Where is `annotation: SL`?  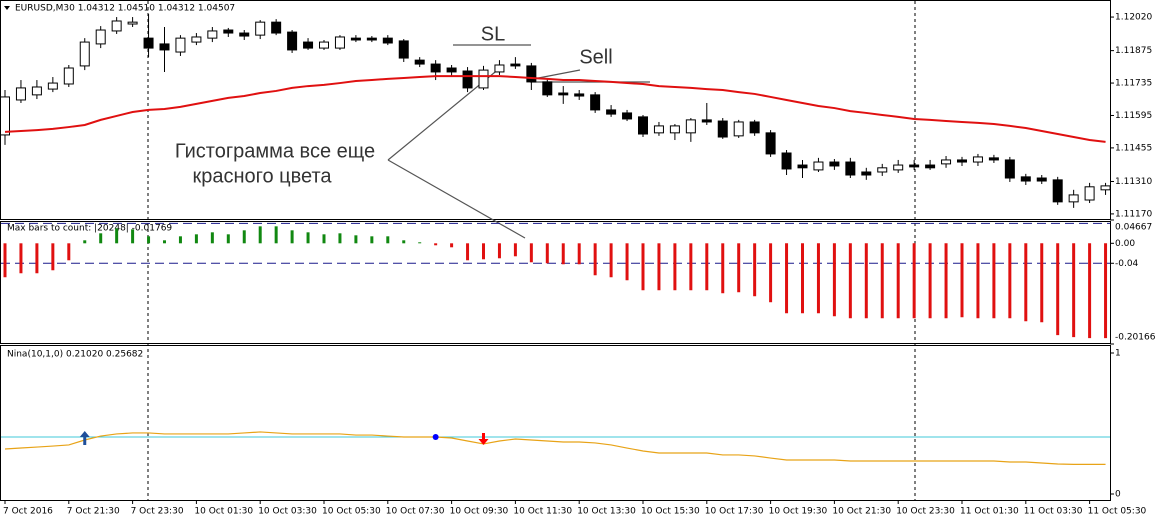 annotation: SL is located at coordinates (493, 34).